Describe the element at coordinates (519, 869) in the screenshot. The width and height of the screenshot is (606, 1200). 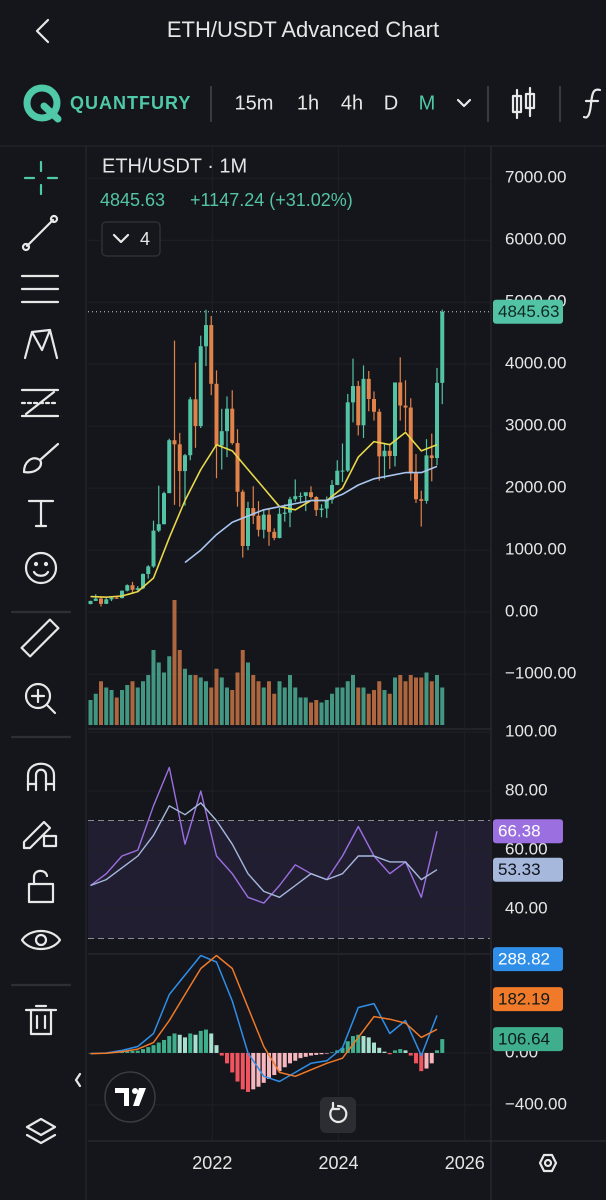
I see `last-value-tag-text: 53.33` at that location.